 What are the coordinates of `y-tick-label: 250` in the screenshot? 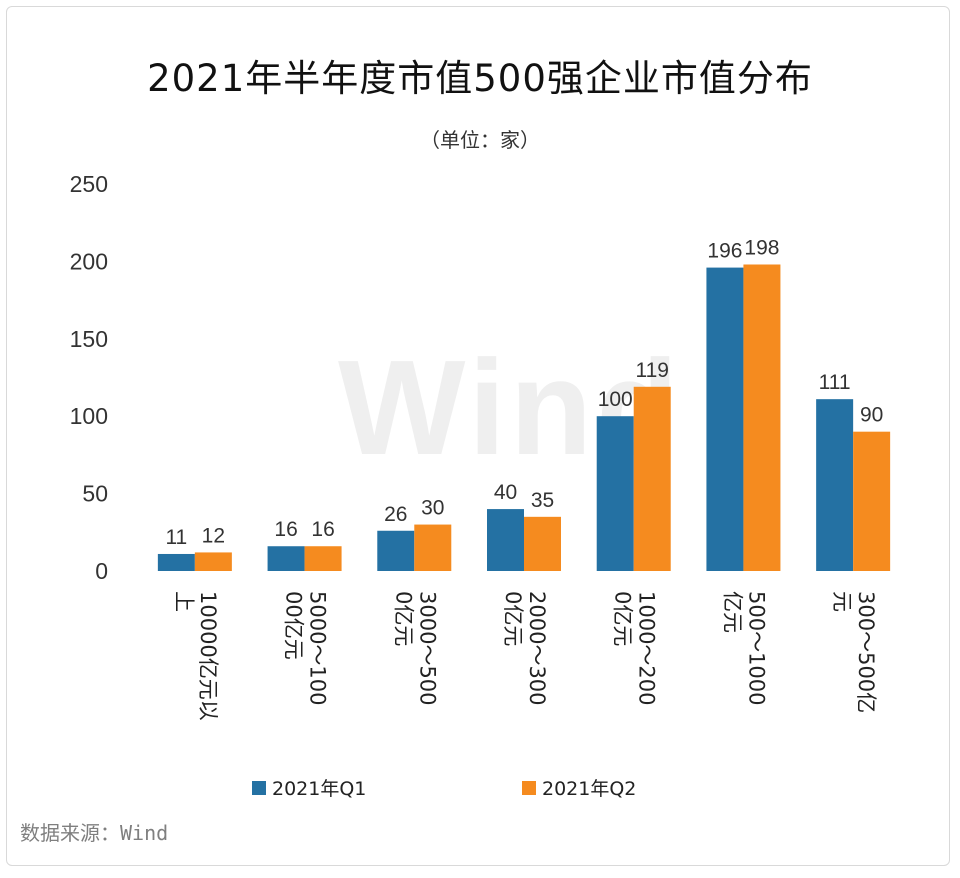 It's located at (89, 184).